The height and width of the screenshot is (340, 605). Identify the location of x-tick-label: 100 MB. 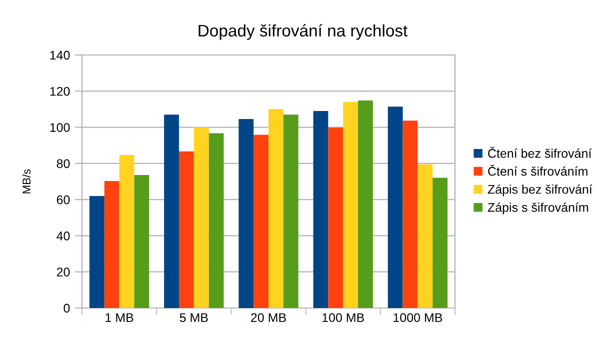
(343, 317).